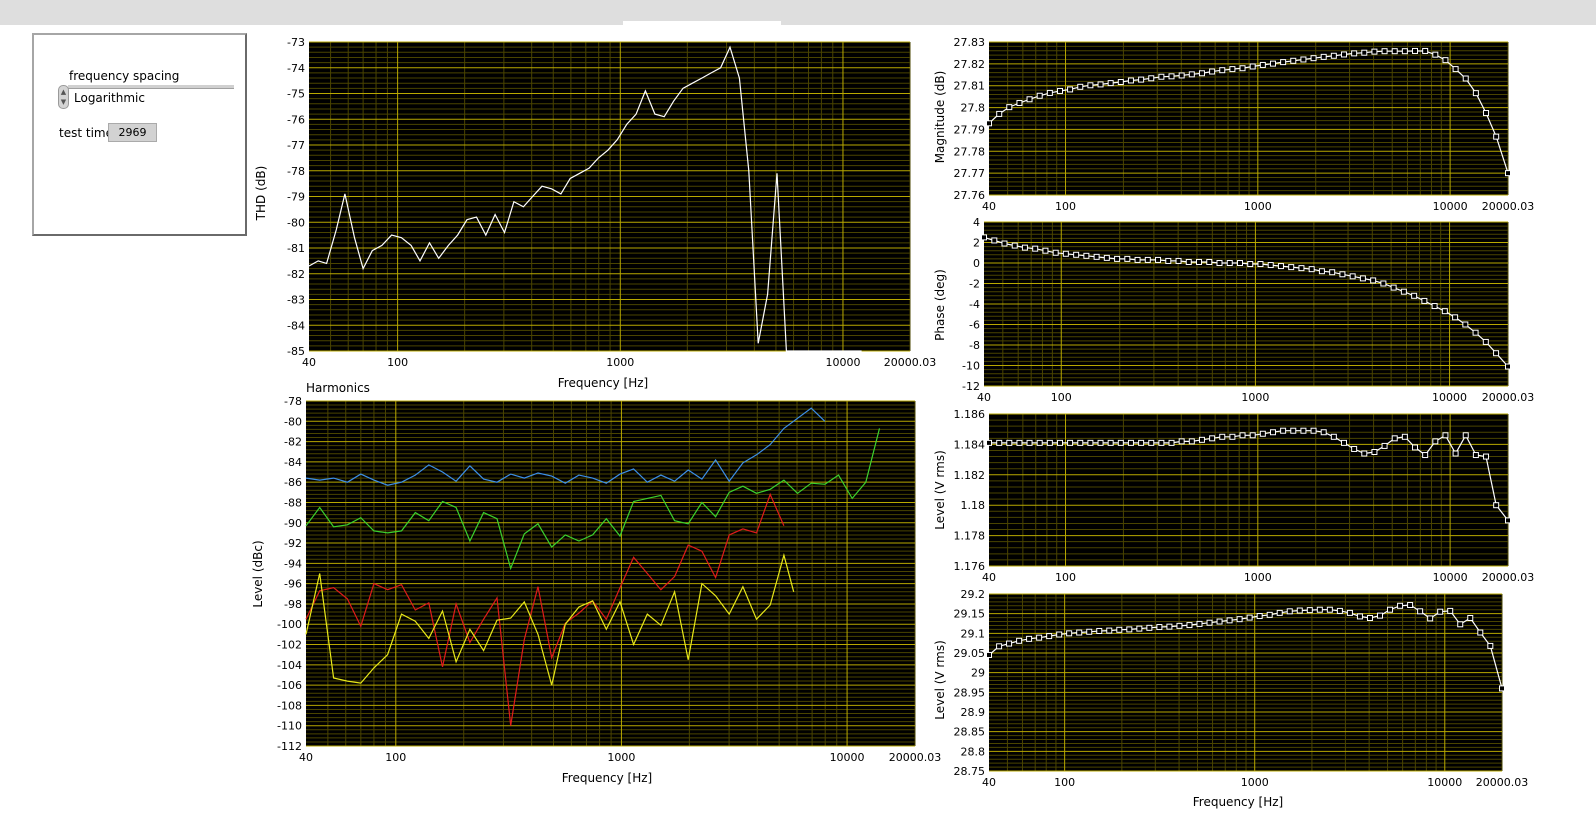 This screenshot has width=1596, height=817. What do you see at coordinates (261, 194) in the screenshot?
I see `thd-y-axis-label: THD (dB)` at bounding box center [261, 194].